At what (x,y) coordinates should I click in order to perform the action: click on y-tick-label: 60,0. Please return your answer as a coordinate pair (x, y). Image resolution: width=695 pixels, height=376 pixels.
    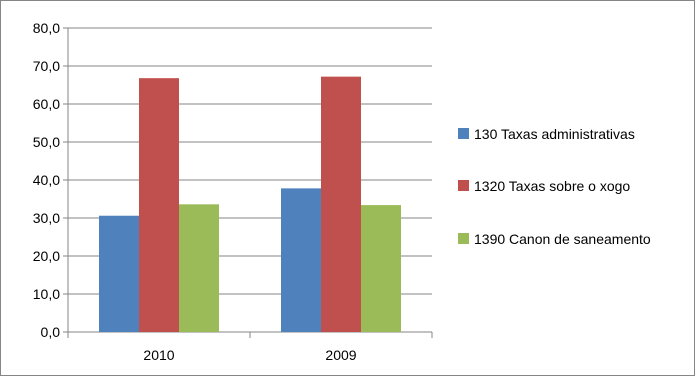
    Looking at the image, I should click on (46, 104).